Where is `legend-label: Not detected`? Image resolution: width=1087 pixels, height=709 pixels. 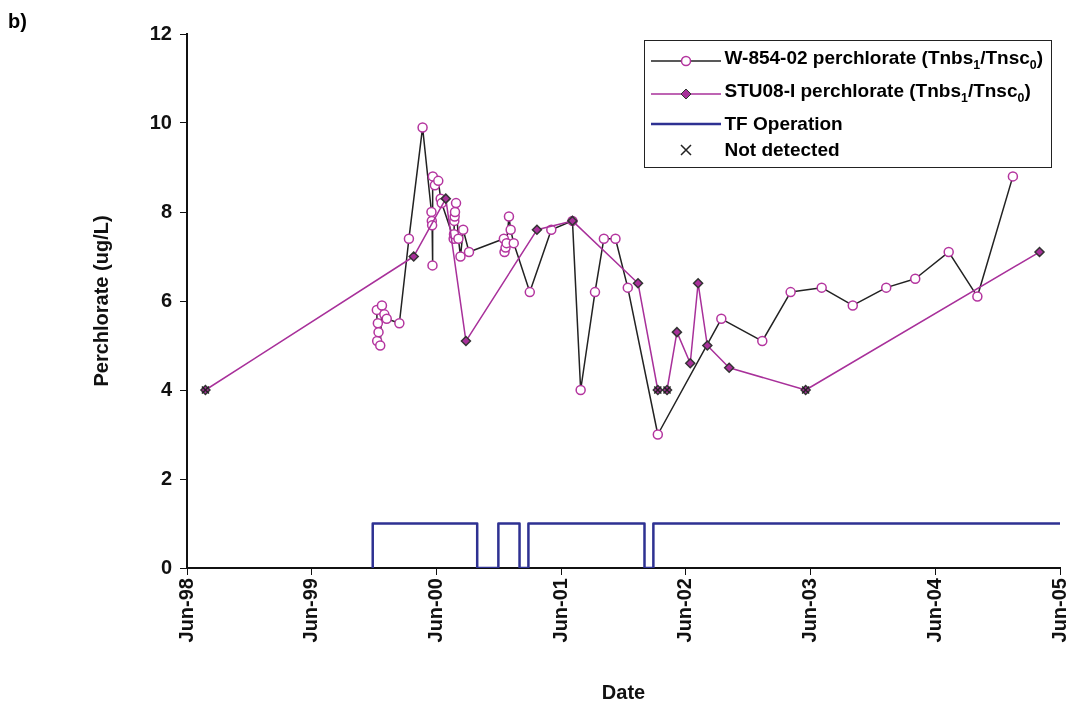 legend-label: Not detected is located at coordinates (782, 149).